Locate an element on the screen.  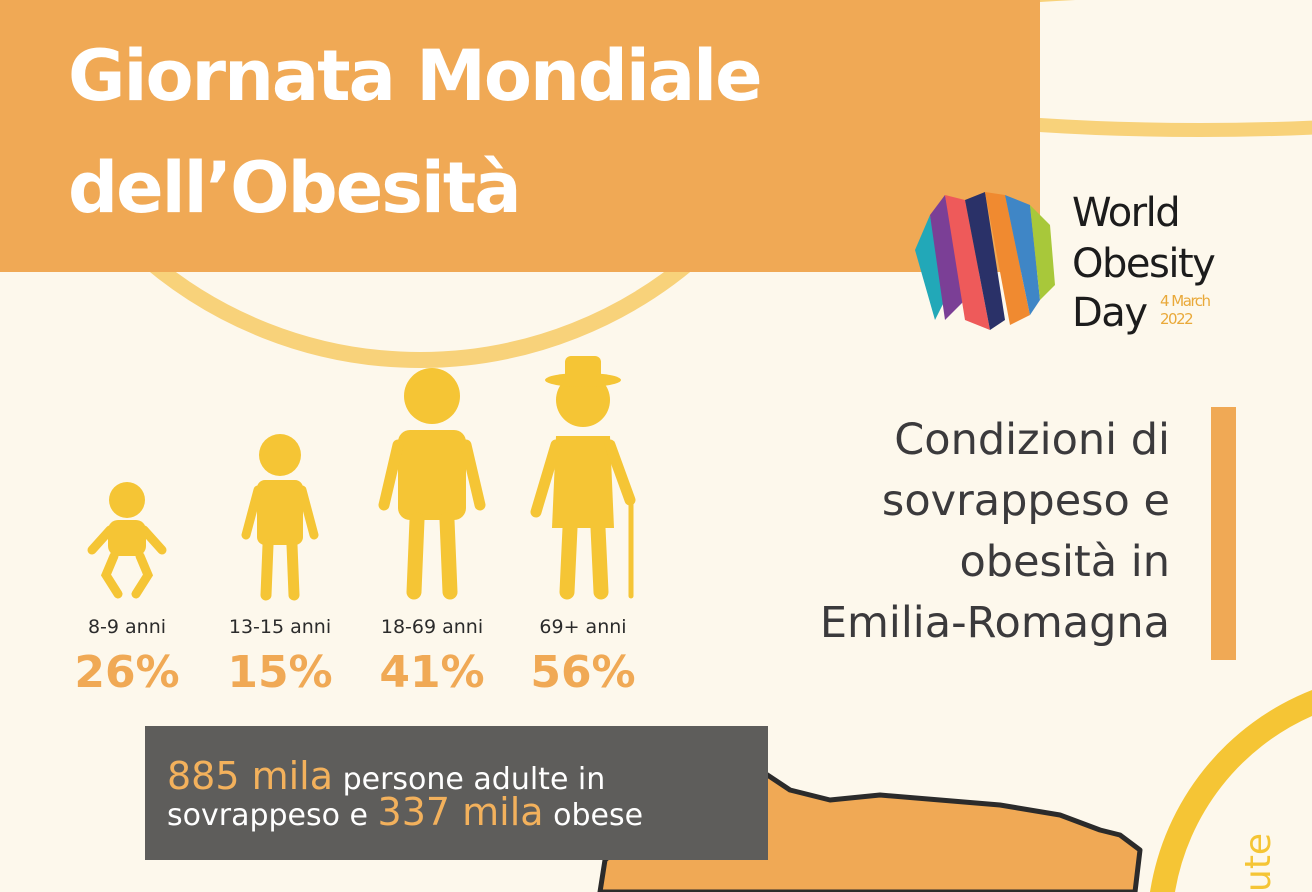
accent-bar is located at coordinates (1223, 533).